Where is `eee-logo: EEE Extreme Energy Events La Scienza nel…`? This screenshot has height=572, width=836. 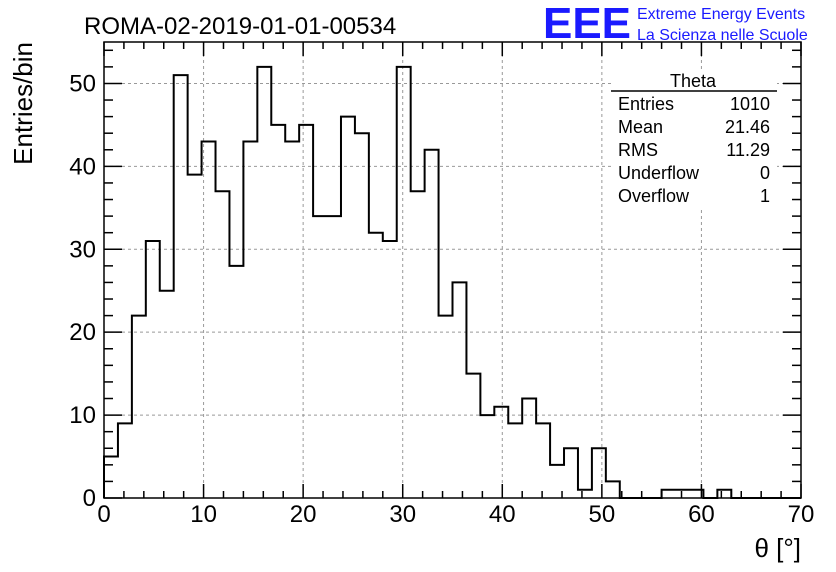
eee-logo: EEE Extreme Energy Events La Scienza nel… is located at coordinates (675, 24).